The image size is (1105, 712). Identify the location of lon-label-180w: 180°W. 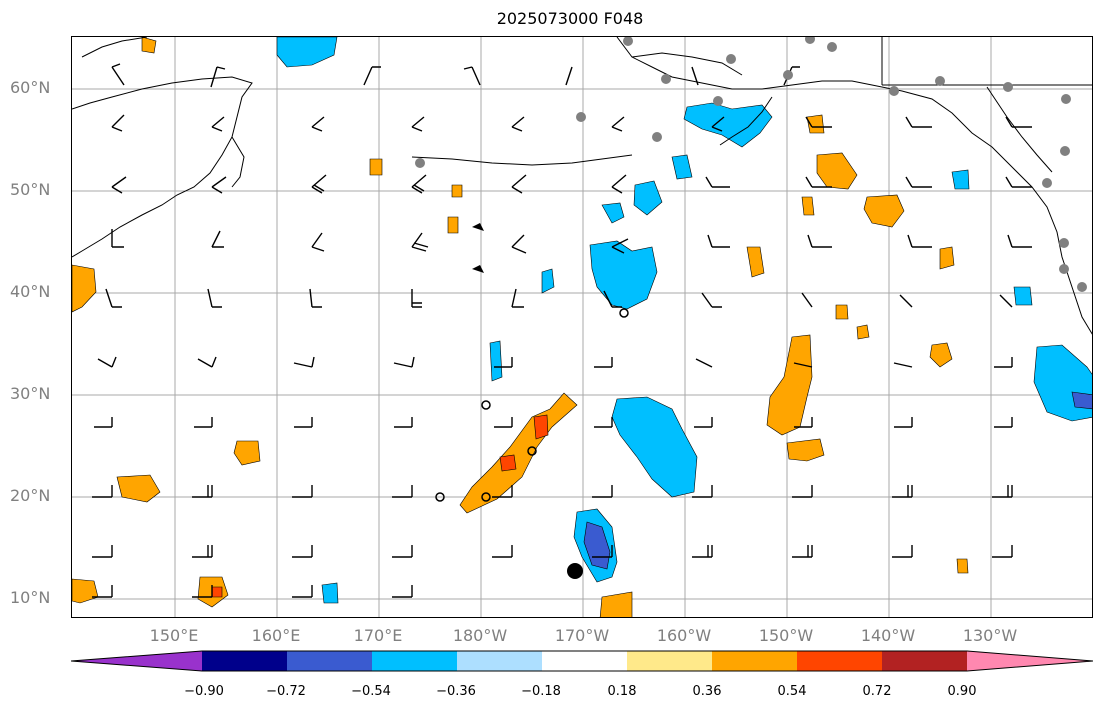
(480, 635).